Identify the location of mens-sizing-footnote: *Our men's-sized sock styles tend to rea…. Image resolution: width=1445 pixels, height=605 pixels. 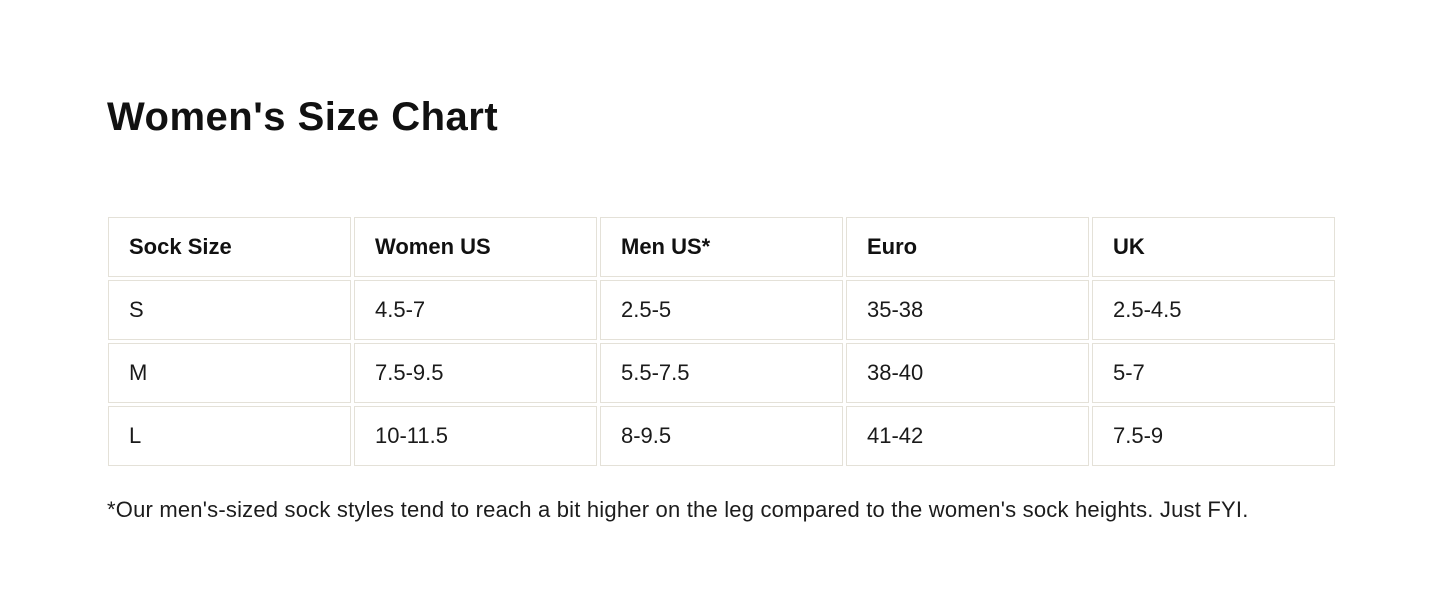
(678, 509).